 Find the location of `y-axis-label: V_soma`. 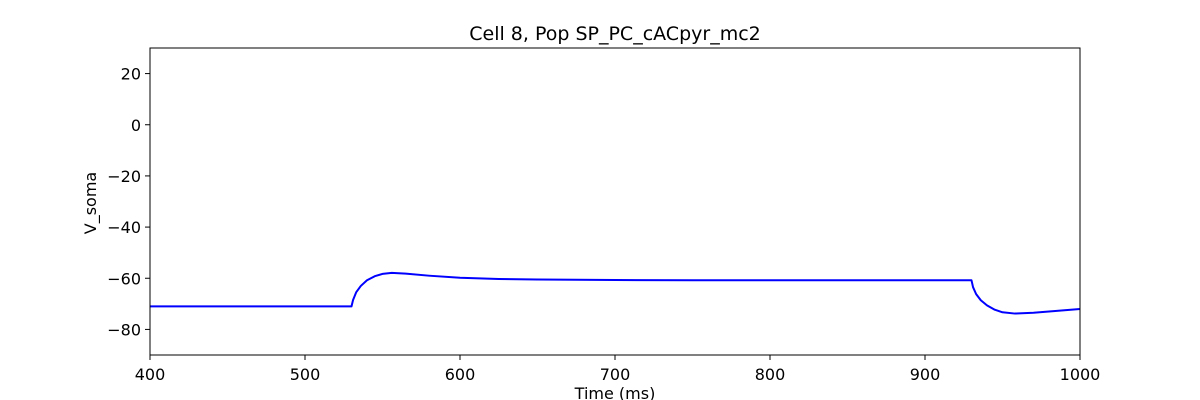

y-axis-label: V_soma is located at coordinates (91, 203).